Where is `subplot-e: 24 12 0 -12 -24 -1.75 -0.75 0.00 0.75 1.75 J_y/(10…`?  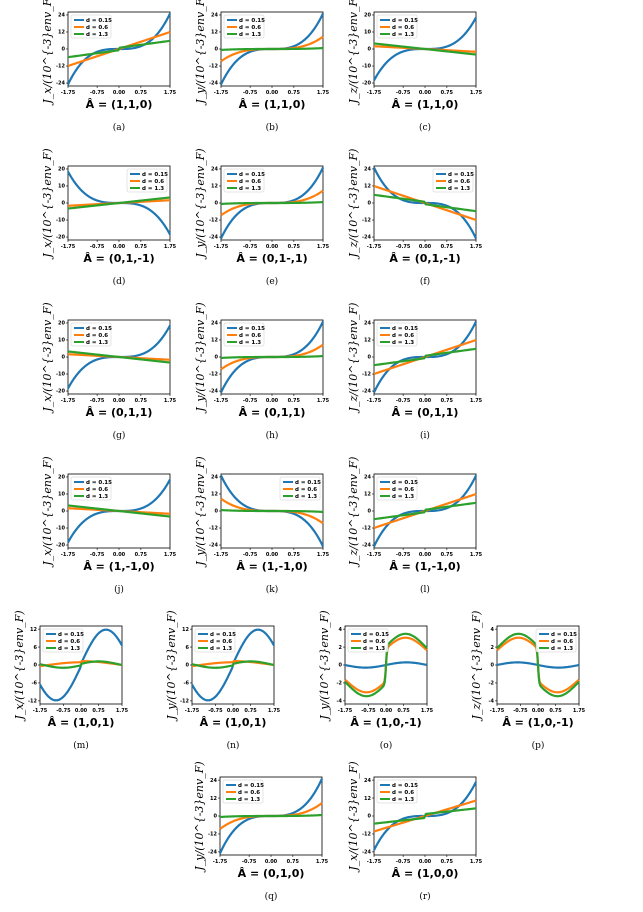 subplot-e: 24 12 0 -12 -24 -1.75 -0.75 0.00 0.75 1.75 J_y/(10… is located at coordinates (262, 217).